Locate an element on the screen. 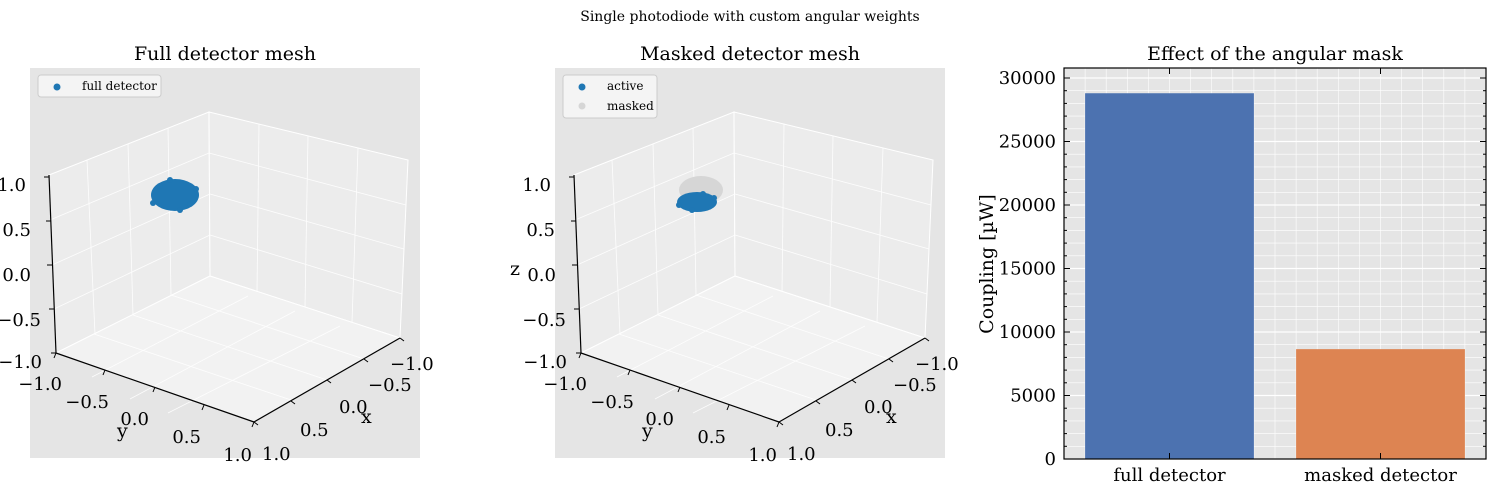 The height and width of the screenshot is (500, 1500). masked-z-tick-4: −0.5 is located at coordinates (544, 320).